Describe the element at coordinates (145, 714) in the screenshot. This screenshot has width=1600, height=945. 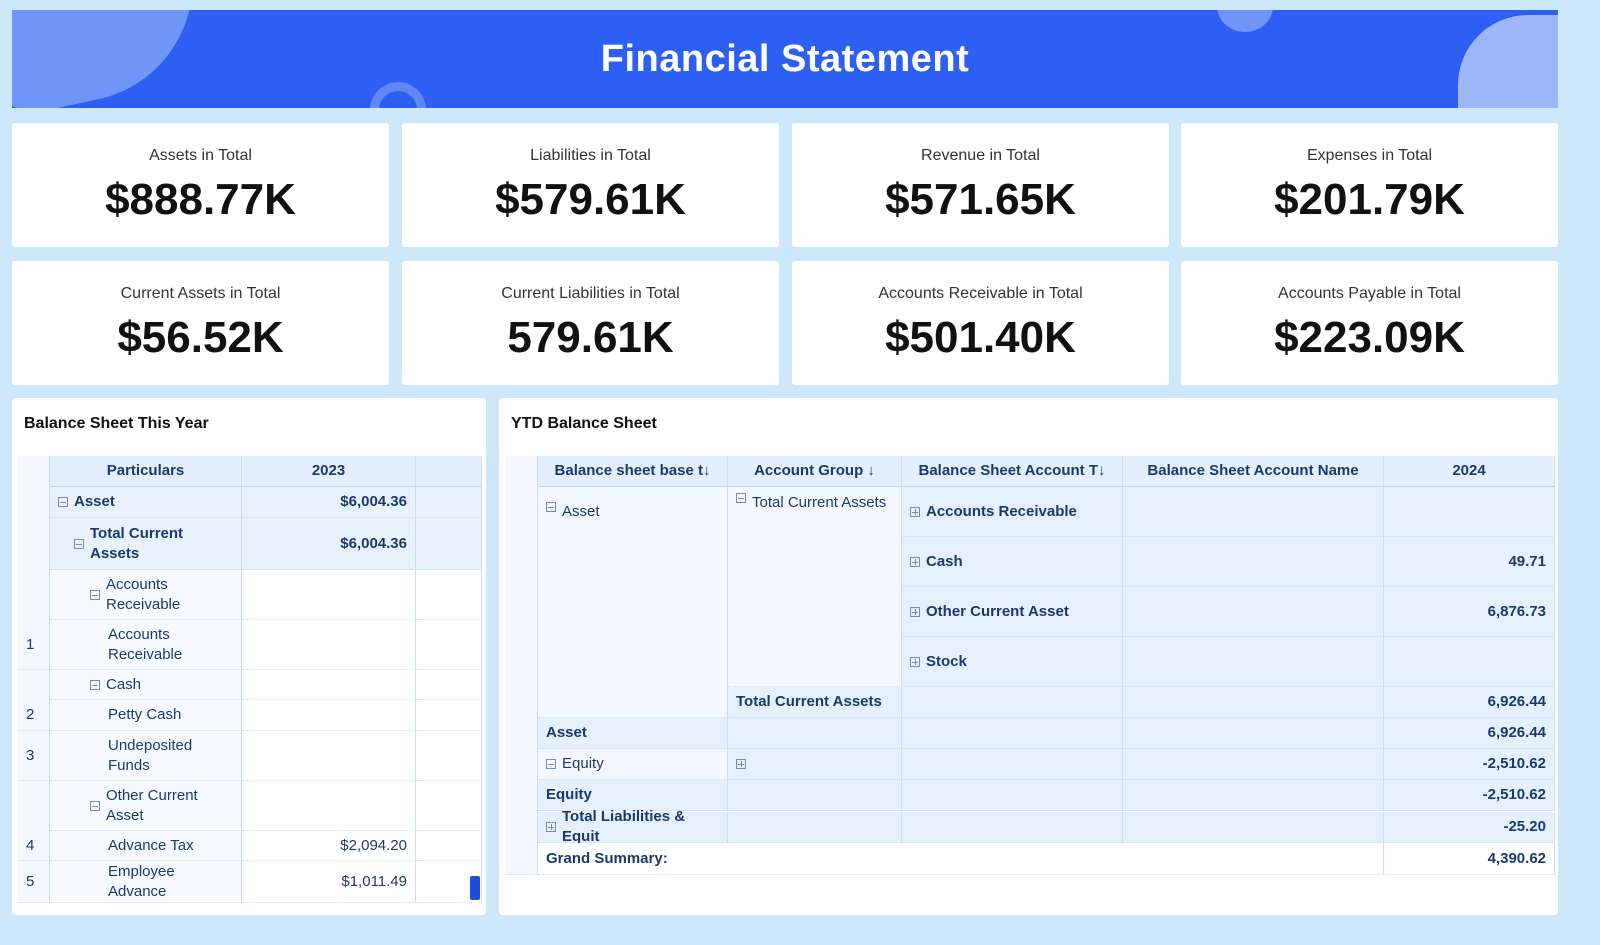
I see `cell-text: Petty Cash` at that location.